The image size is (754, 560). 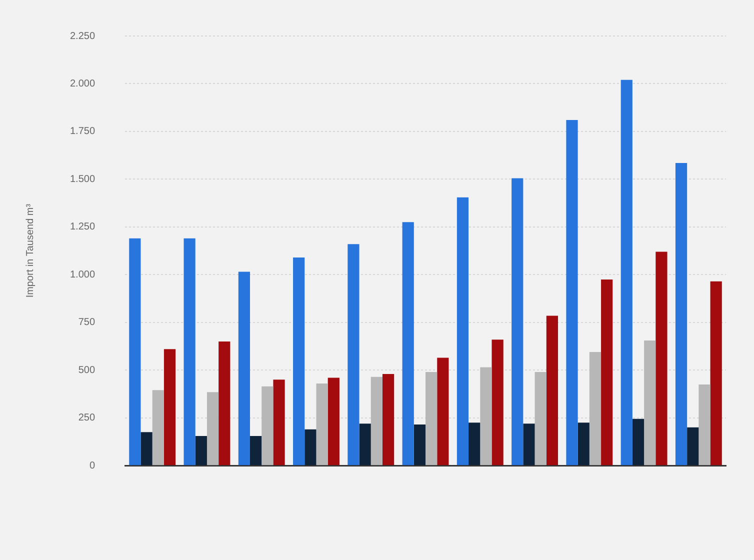 I want to click on y-tick-label: 1.750, so click(x=83, y=132).